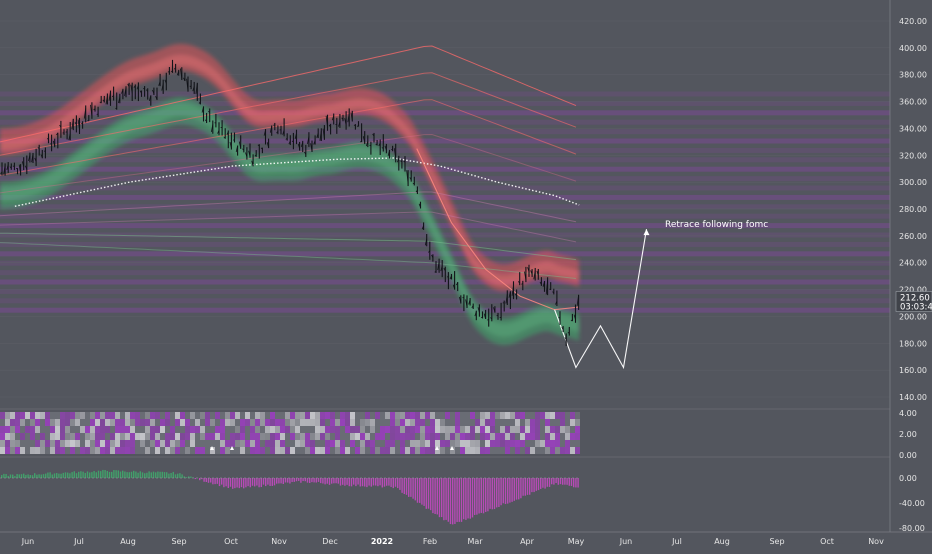 The image size is (932, 554). Describe the element at coordinates (876, 541) in the screenshot. I see `time-axis-label: Nov` at that location.